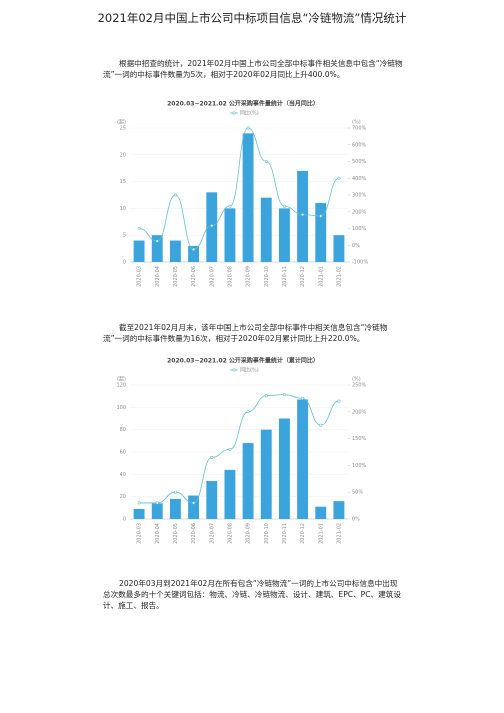 The width and height of the screenshot is (504, 713). Describe the element at coordinates (359, 162) in the screenshot. I see `y2-tick-label: 500%` at that location.